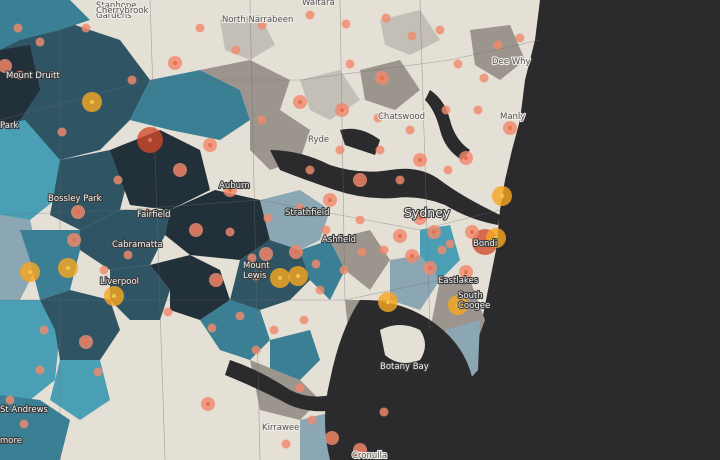 The image size is (720, 460). I want to click on place-label: North Narrabeen, so click(257, 20).